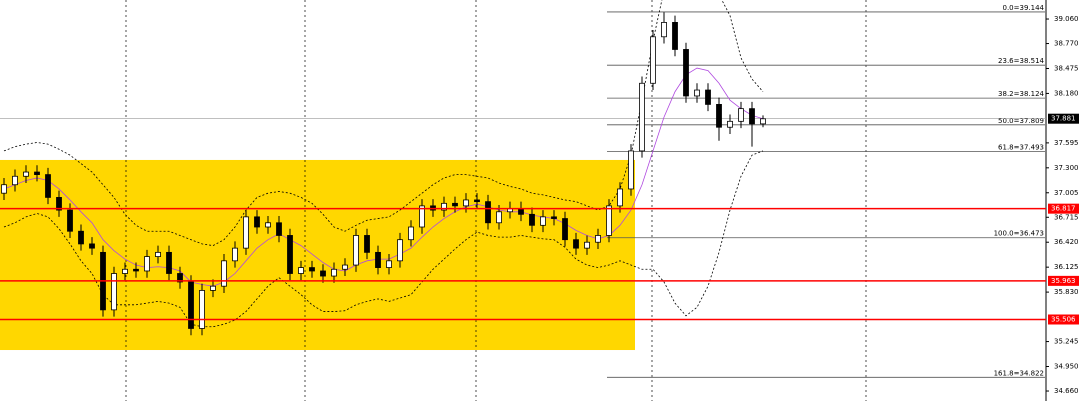 The width and height of the screenshot is (1080, 401). What do you see at coordinates (1066, 391) in the screenshot?
I see `y-tick-label: 34.660` at bounding box center [1066, 391].